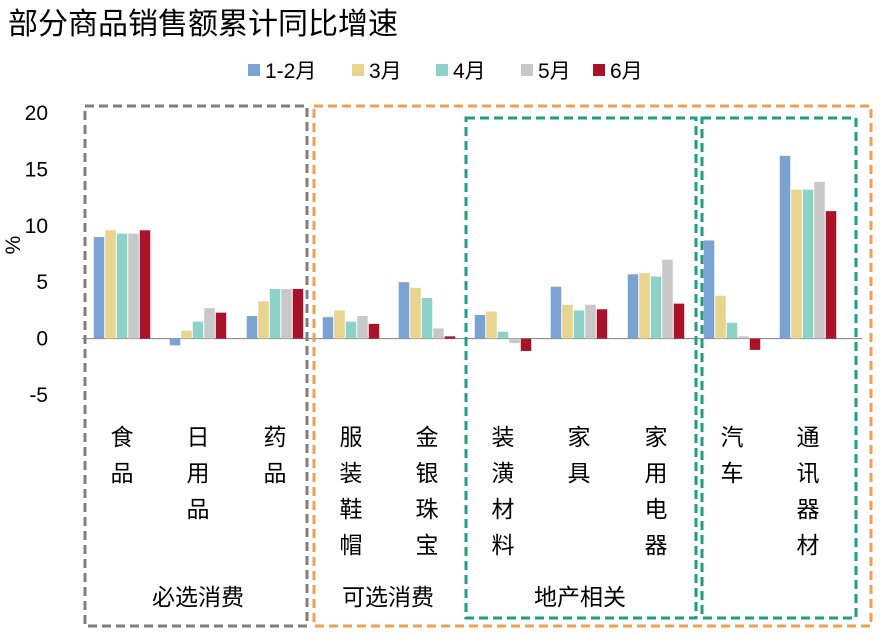 Image resolution: width=884 pixels, height=635 pixels. What do you see at coordinates (554, 71) in the screenshot?
I see `legend-label-3: 5月` at bounding box center [554, 71].